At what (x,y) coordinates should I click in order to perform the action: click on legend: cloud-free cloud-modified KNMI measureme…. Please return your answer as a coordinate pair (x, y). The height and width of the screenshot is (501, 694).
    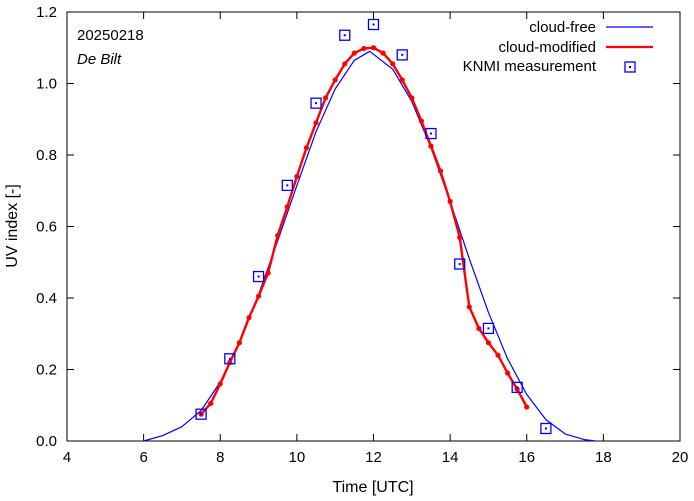
    Looking at the image, I should click on (558, 47).